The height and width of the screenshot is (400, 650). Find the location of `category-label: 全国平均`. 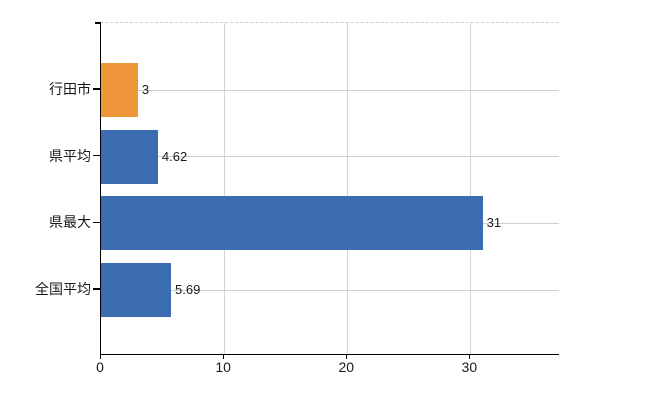

category-label: 全国平均 is located at coordinates (63, 289).